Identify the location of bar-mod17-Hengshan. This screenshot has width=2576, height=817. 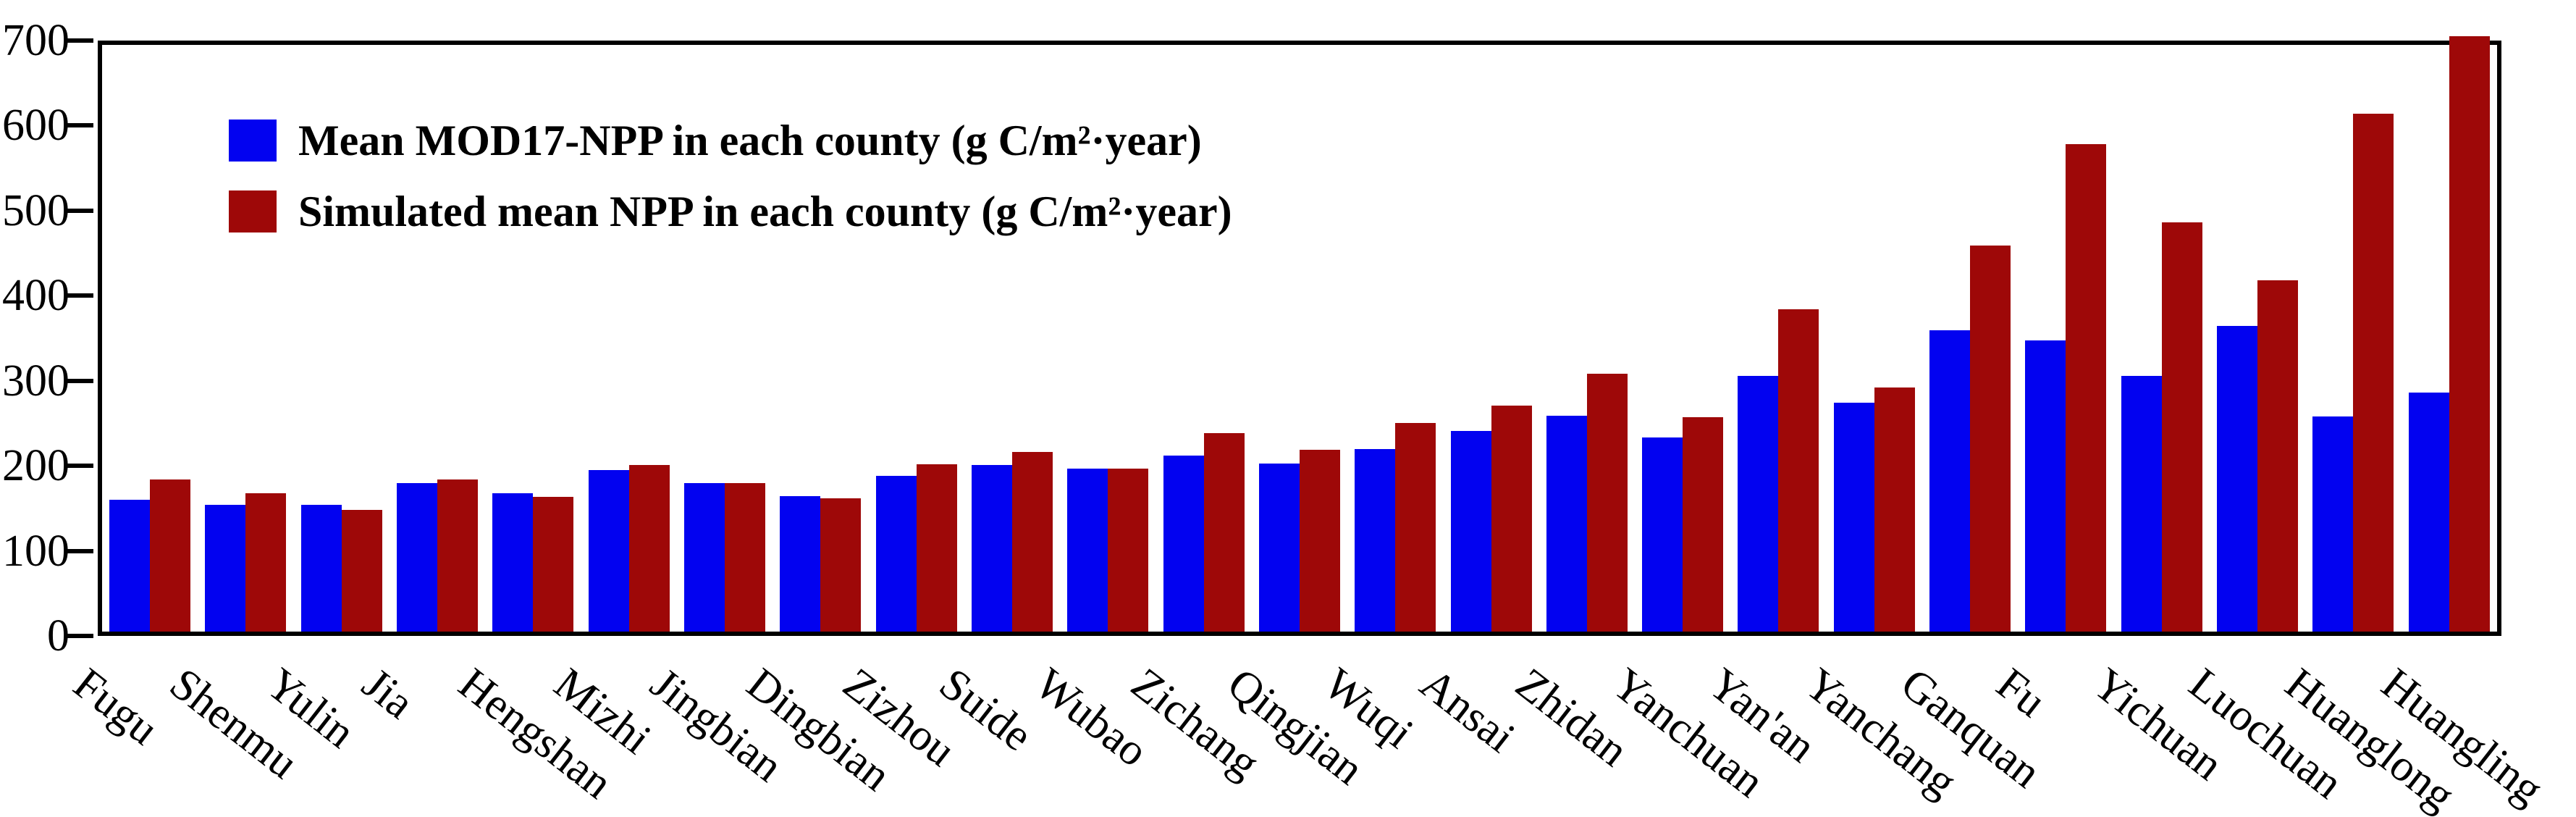
(513, 562).